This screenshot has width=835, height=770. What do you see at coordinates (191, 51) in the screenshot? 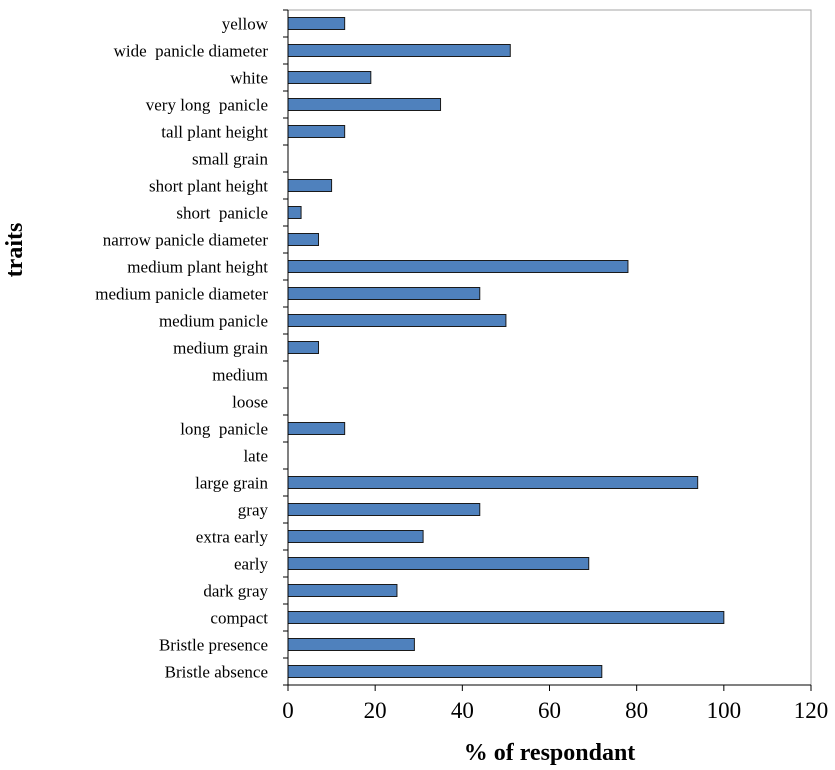
I see `category-label: wide panicle diameter` at bounding box center [191, 51].